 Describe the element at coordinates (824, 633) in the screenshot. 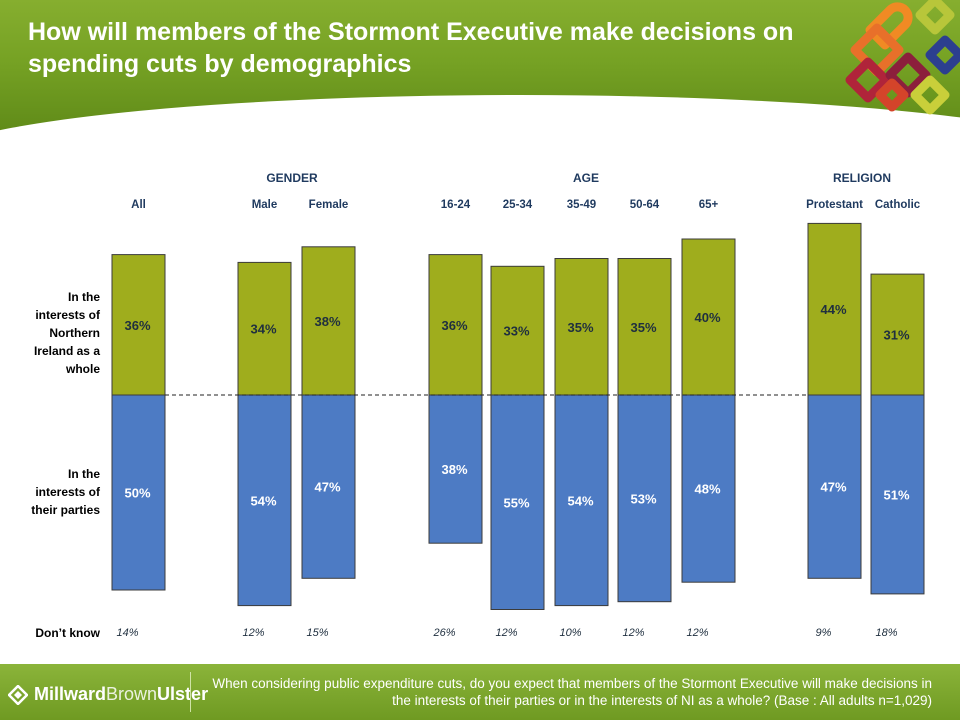

I see `dont-know-value: 9%` at that location.